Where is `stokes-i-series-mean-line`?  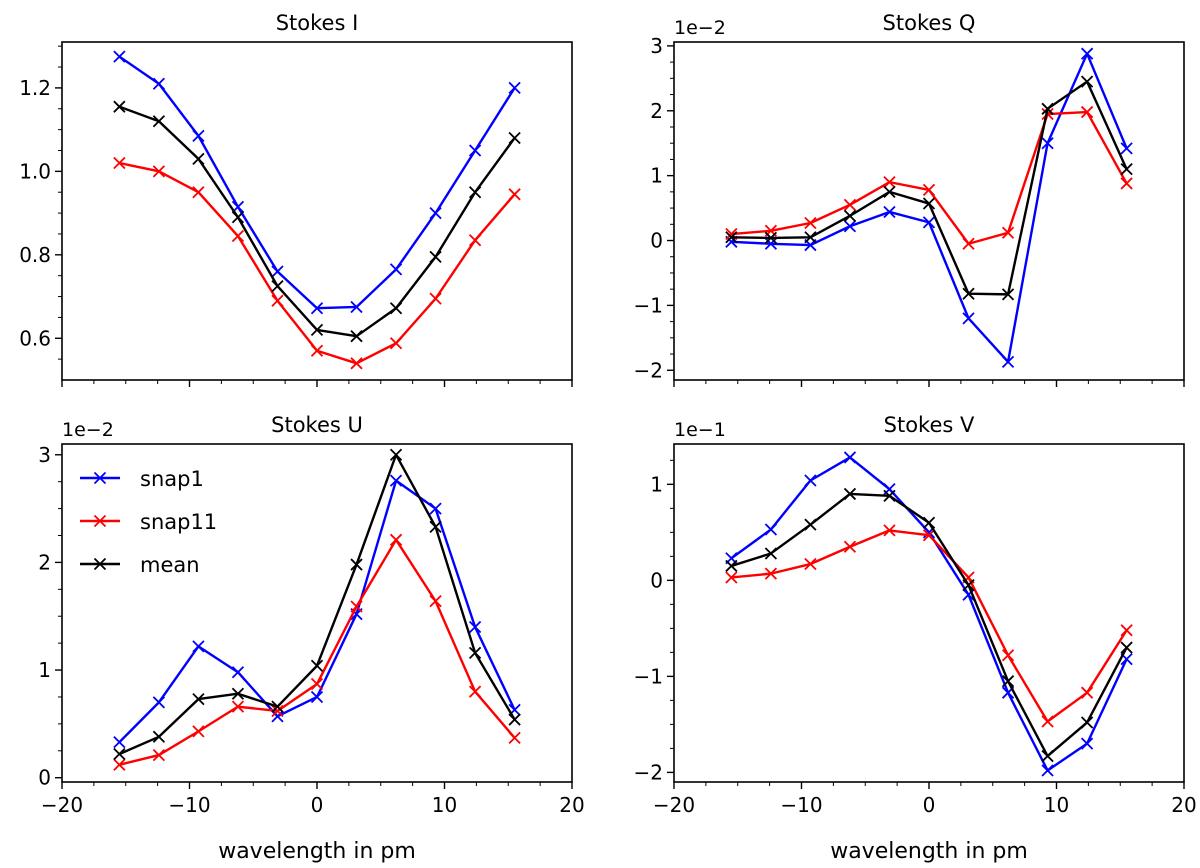 stokes-i-series-mean-line is located at coordinates (317, 221).